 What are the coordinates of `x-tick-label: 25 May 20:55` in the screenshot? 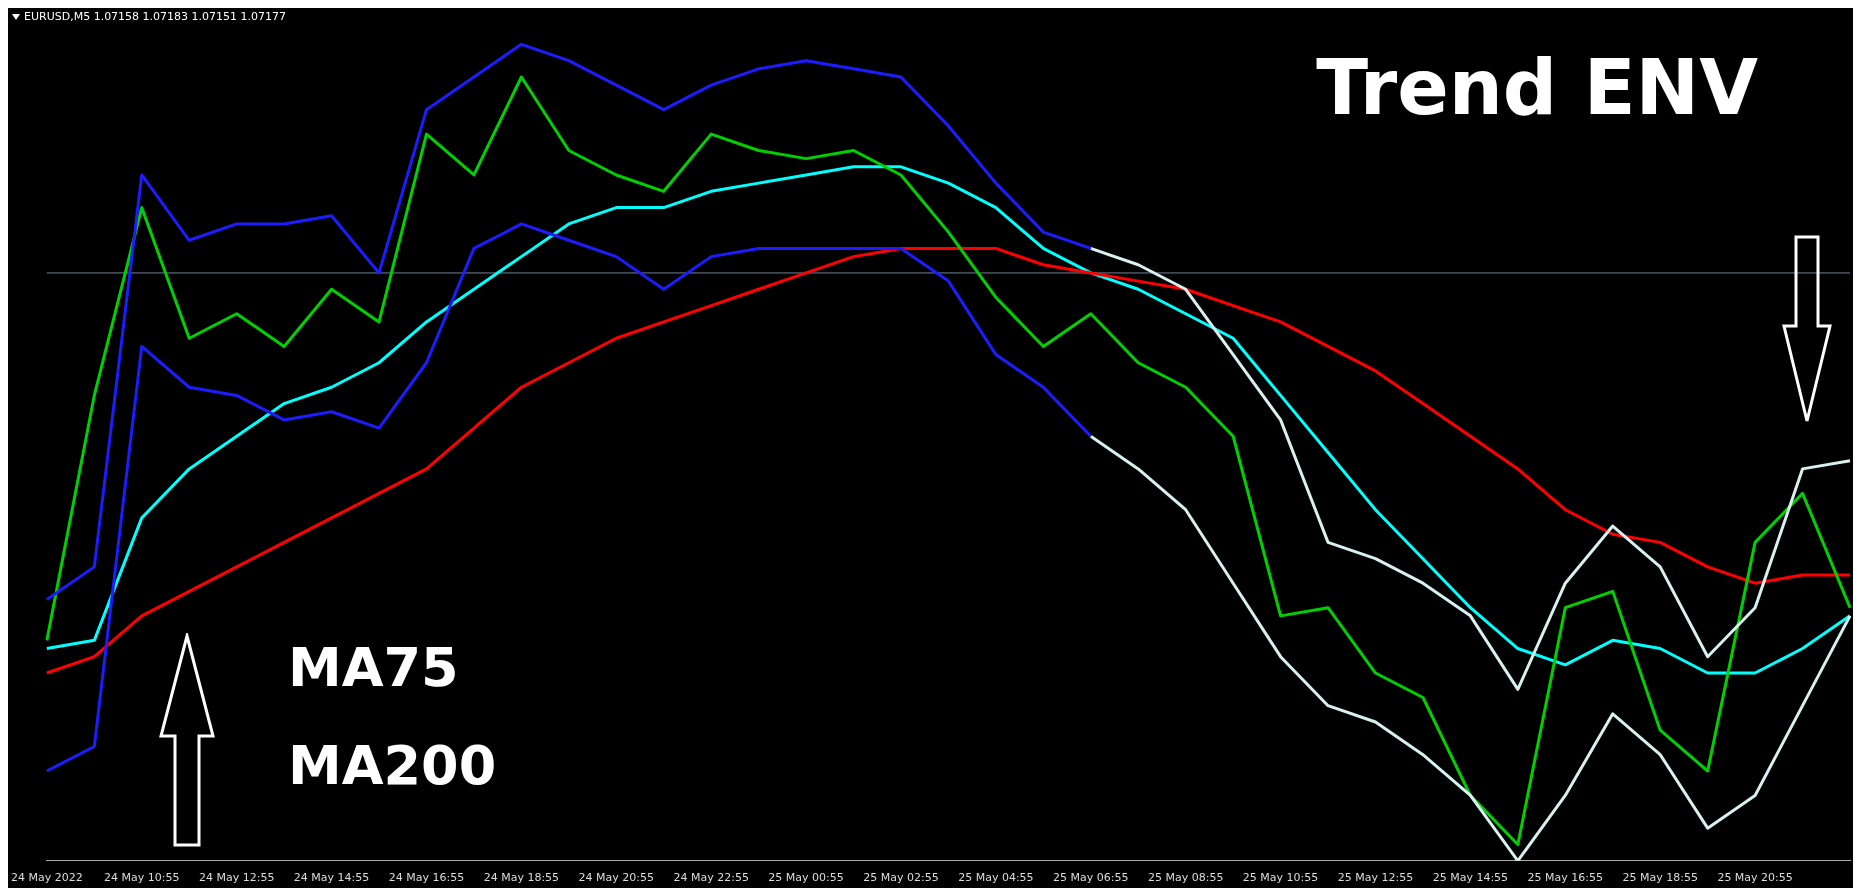 It's located at (1755, 878).